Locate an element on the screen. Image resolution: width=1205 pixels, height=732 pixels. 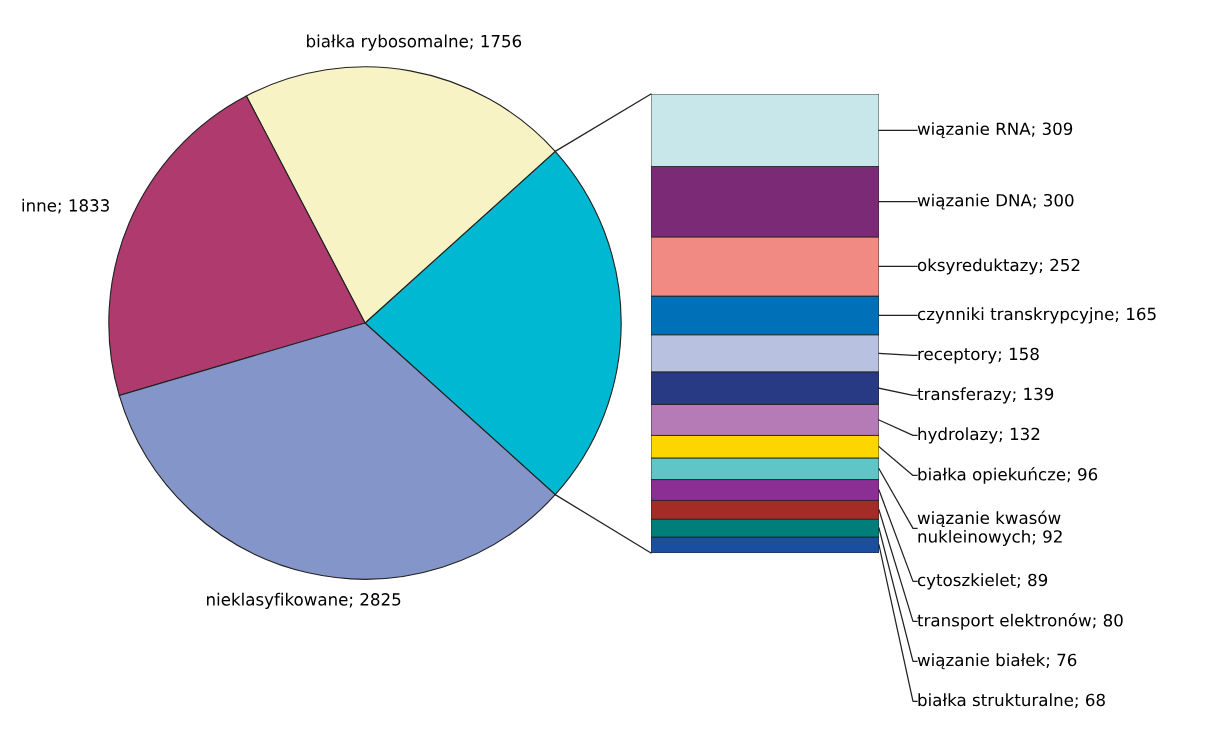
data-label: białka opiekuńcze; 96 is located at coordinates (1008, 475).